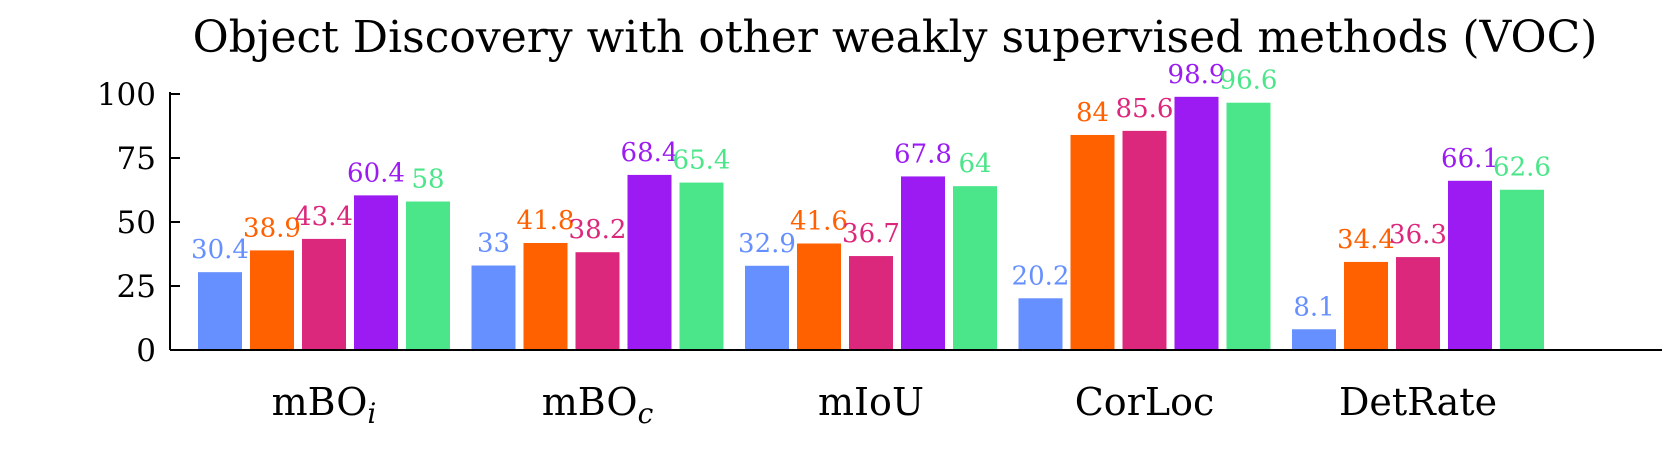 The height and width of the screenshot is (463, 1662). I want to click on data-label: 60.4, so click(376, 173).